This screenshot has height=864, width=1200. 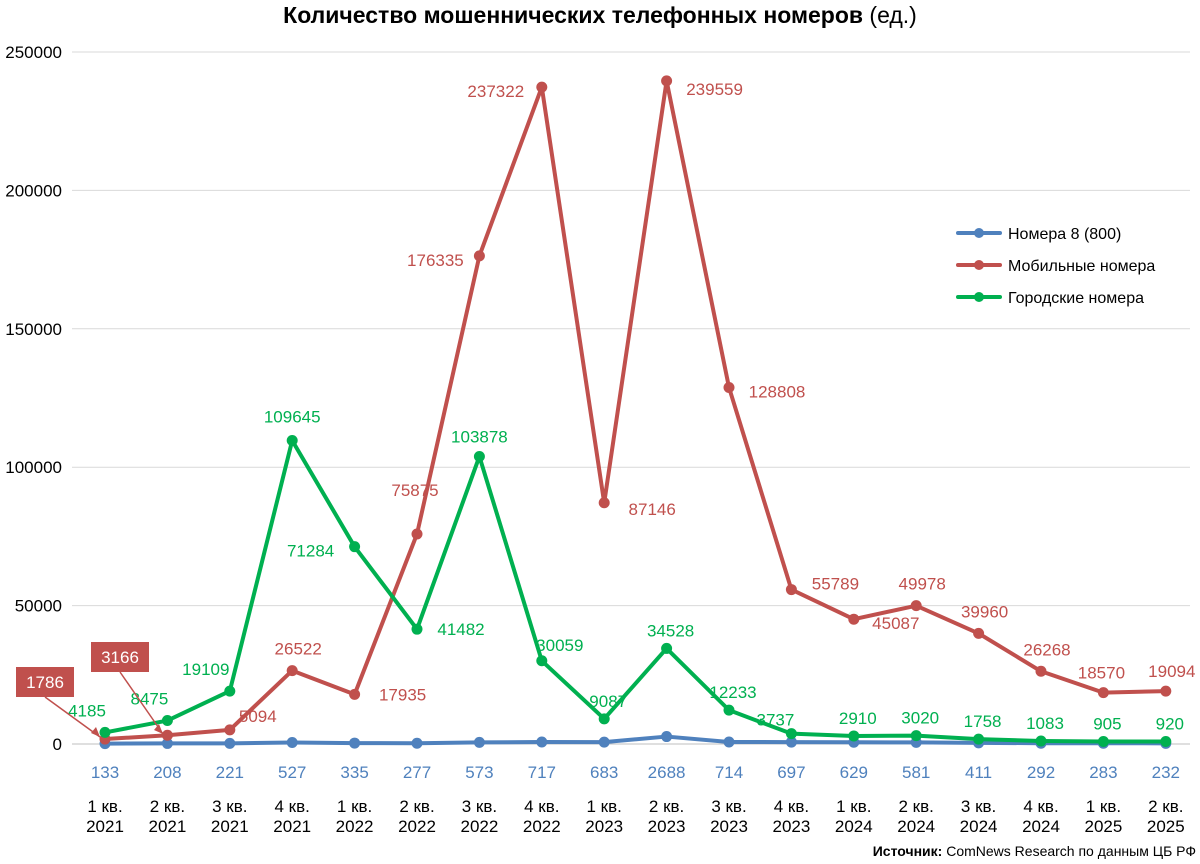 What do you see at coordinates (1046, 649) in the screenshot?
I see `data-label: 26268` at bounding box center [1046, 649].